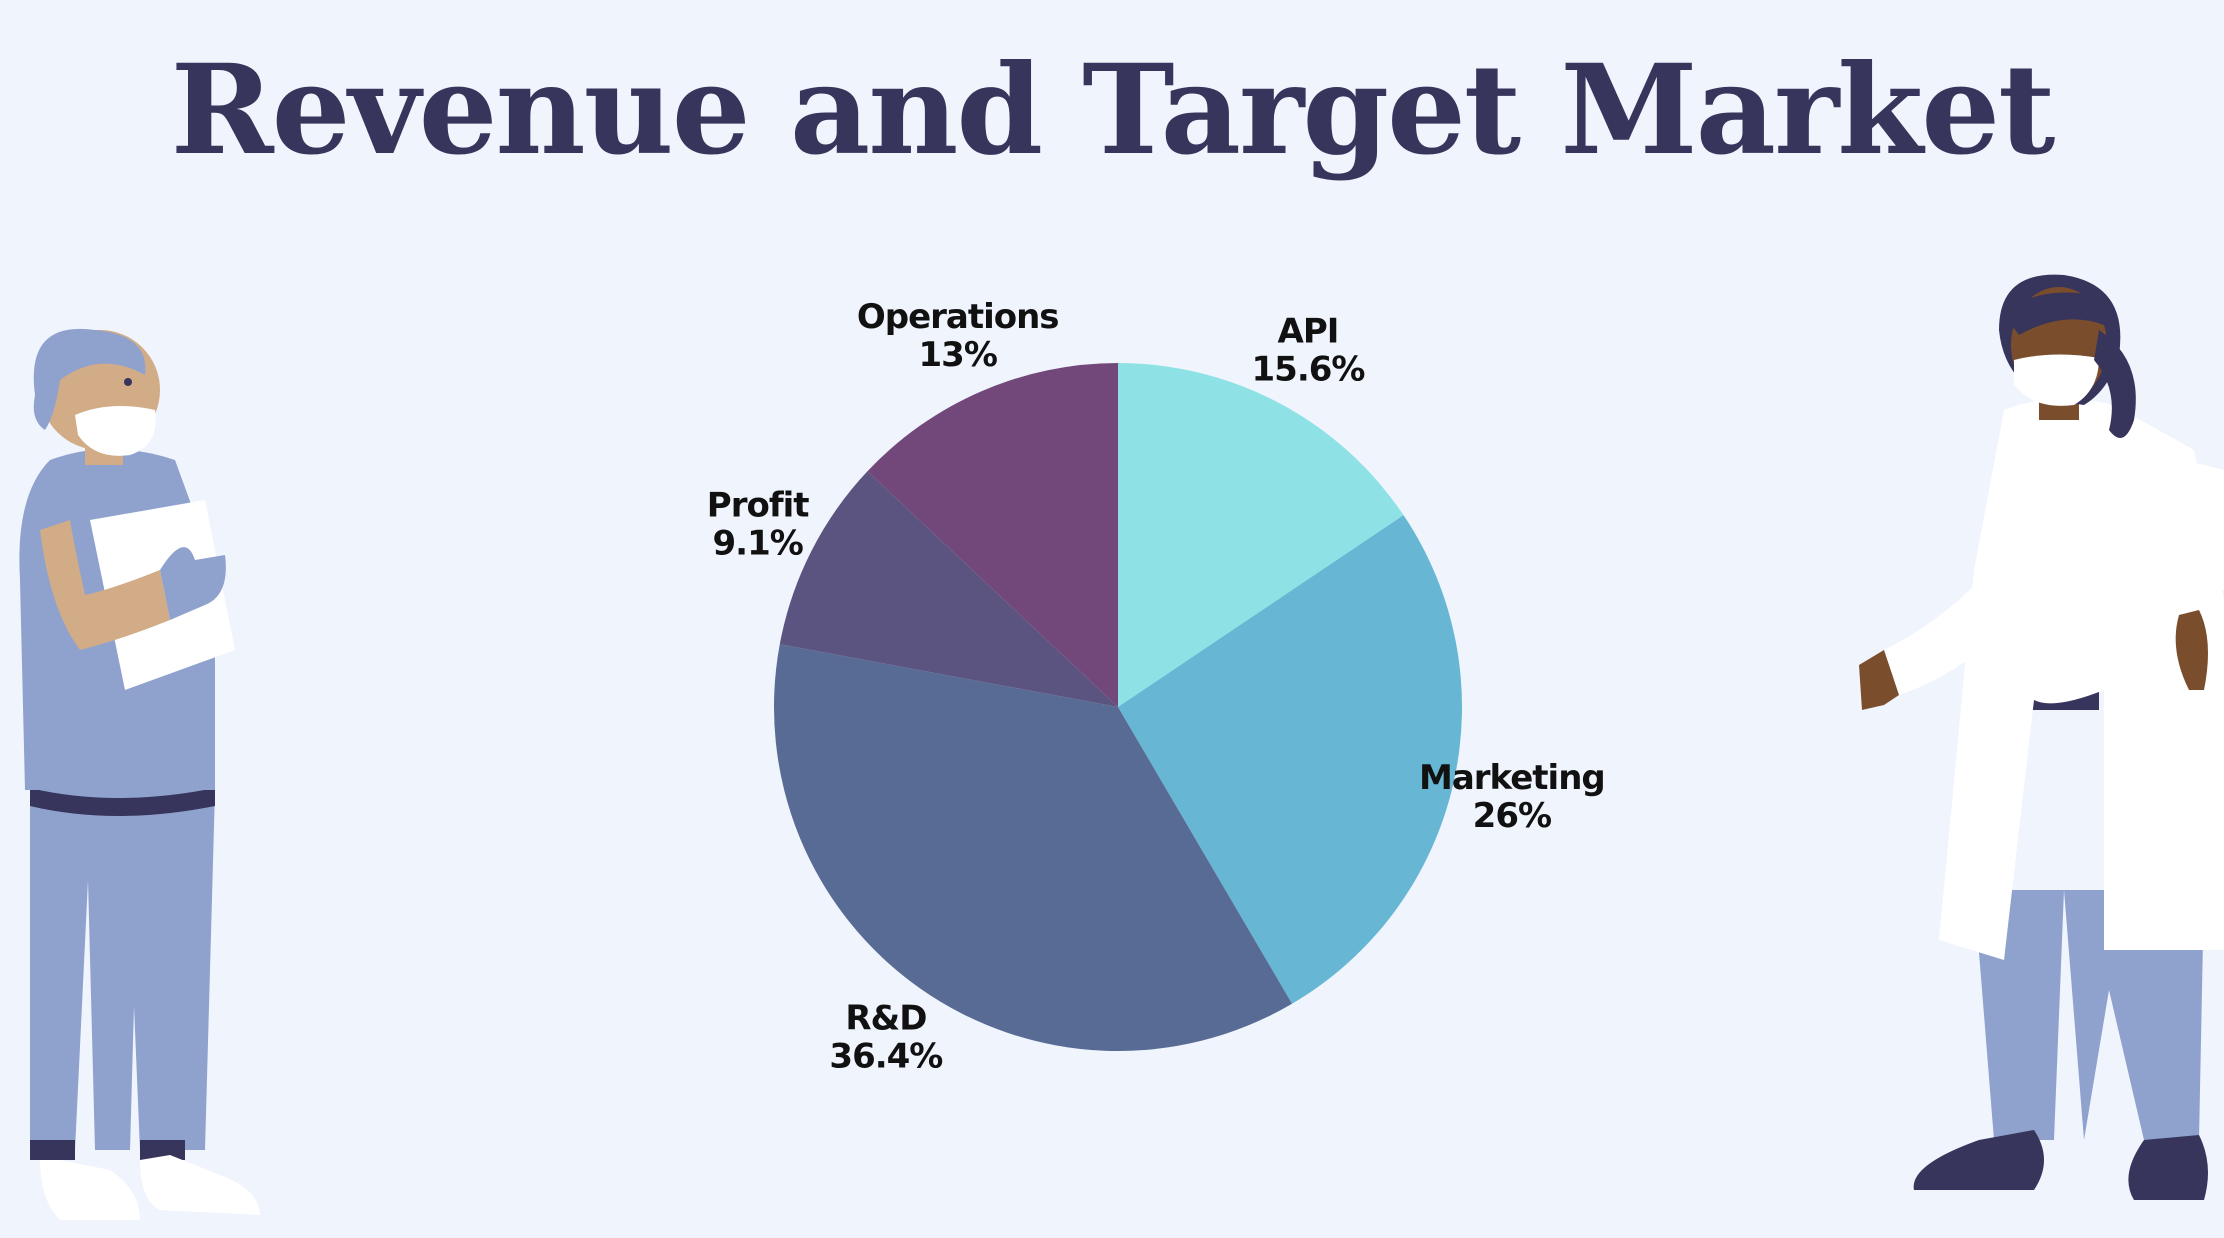  What do you see at coordinates (885, 1019) in the screenshot?
I see `pie-label-r-d: R&D` at bounding box center [885, 1019].